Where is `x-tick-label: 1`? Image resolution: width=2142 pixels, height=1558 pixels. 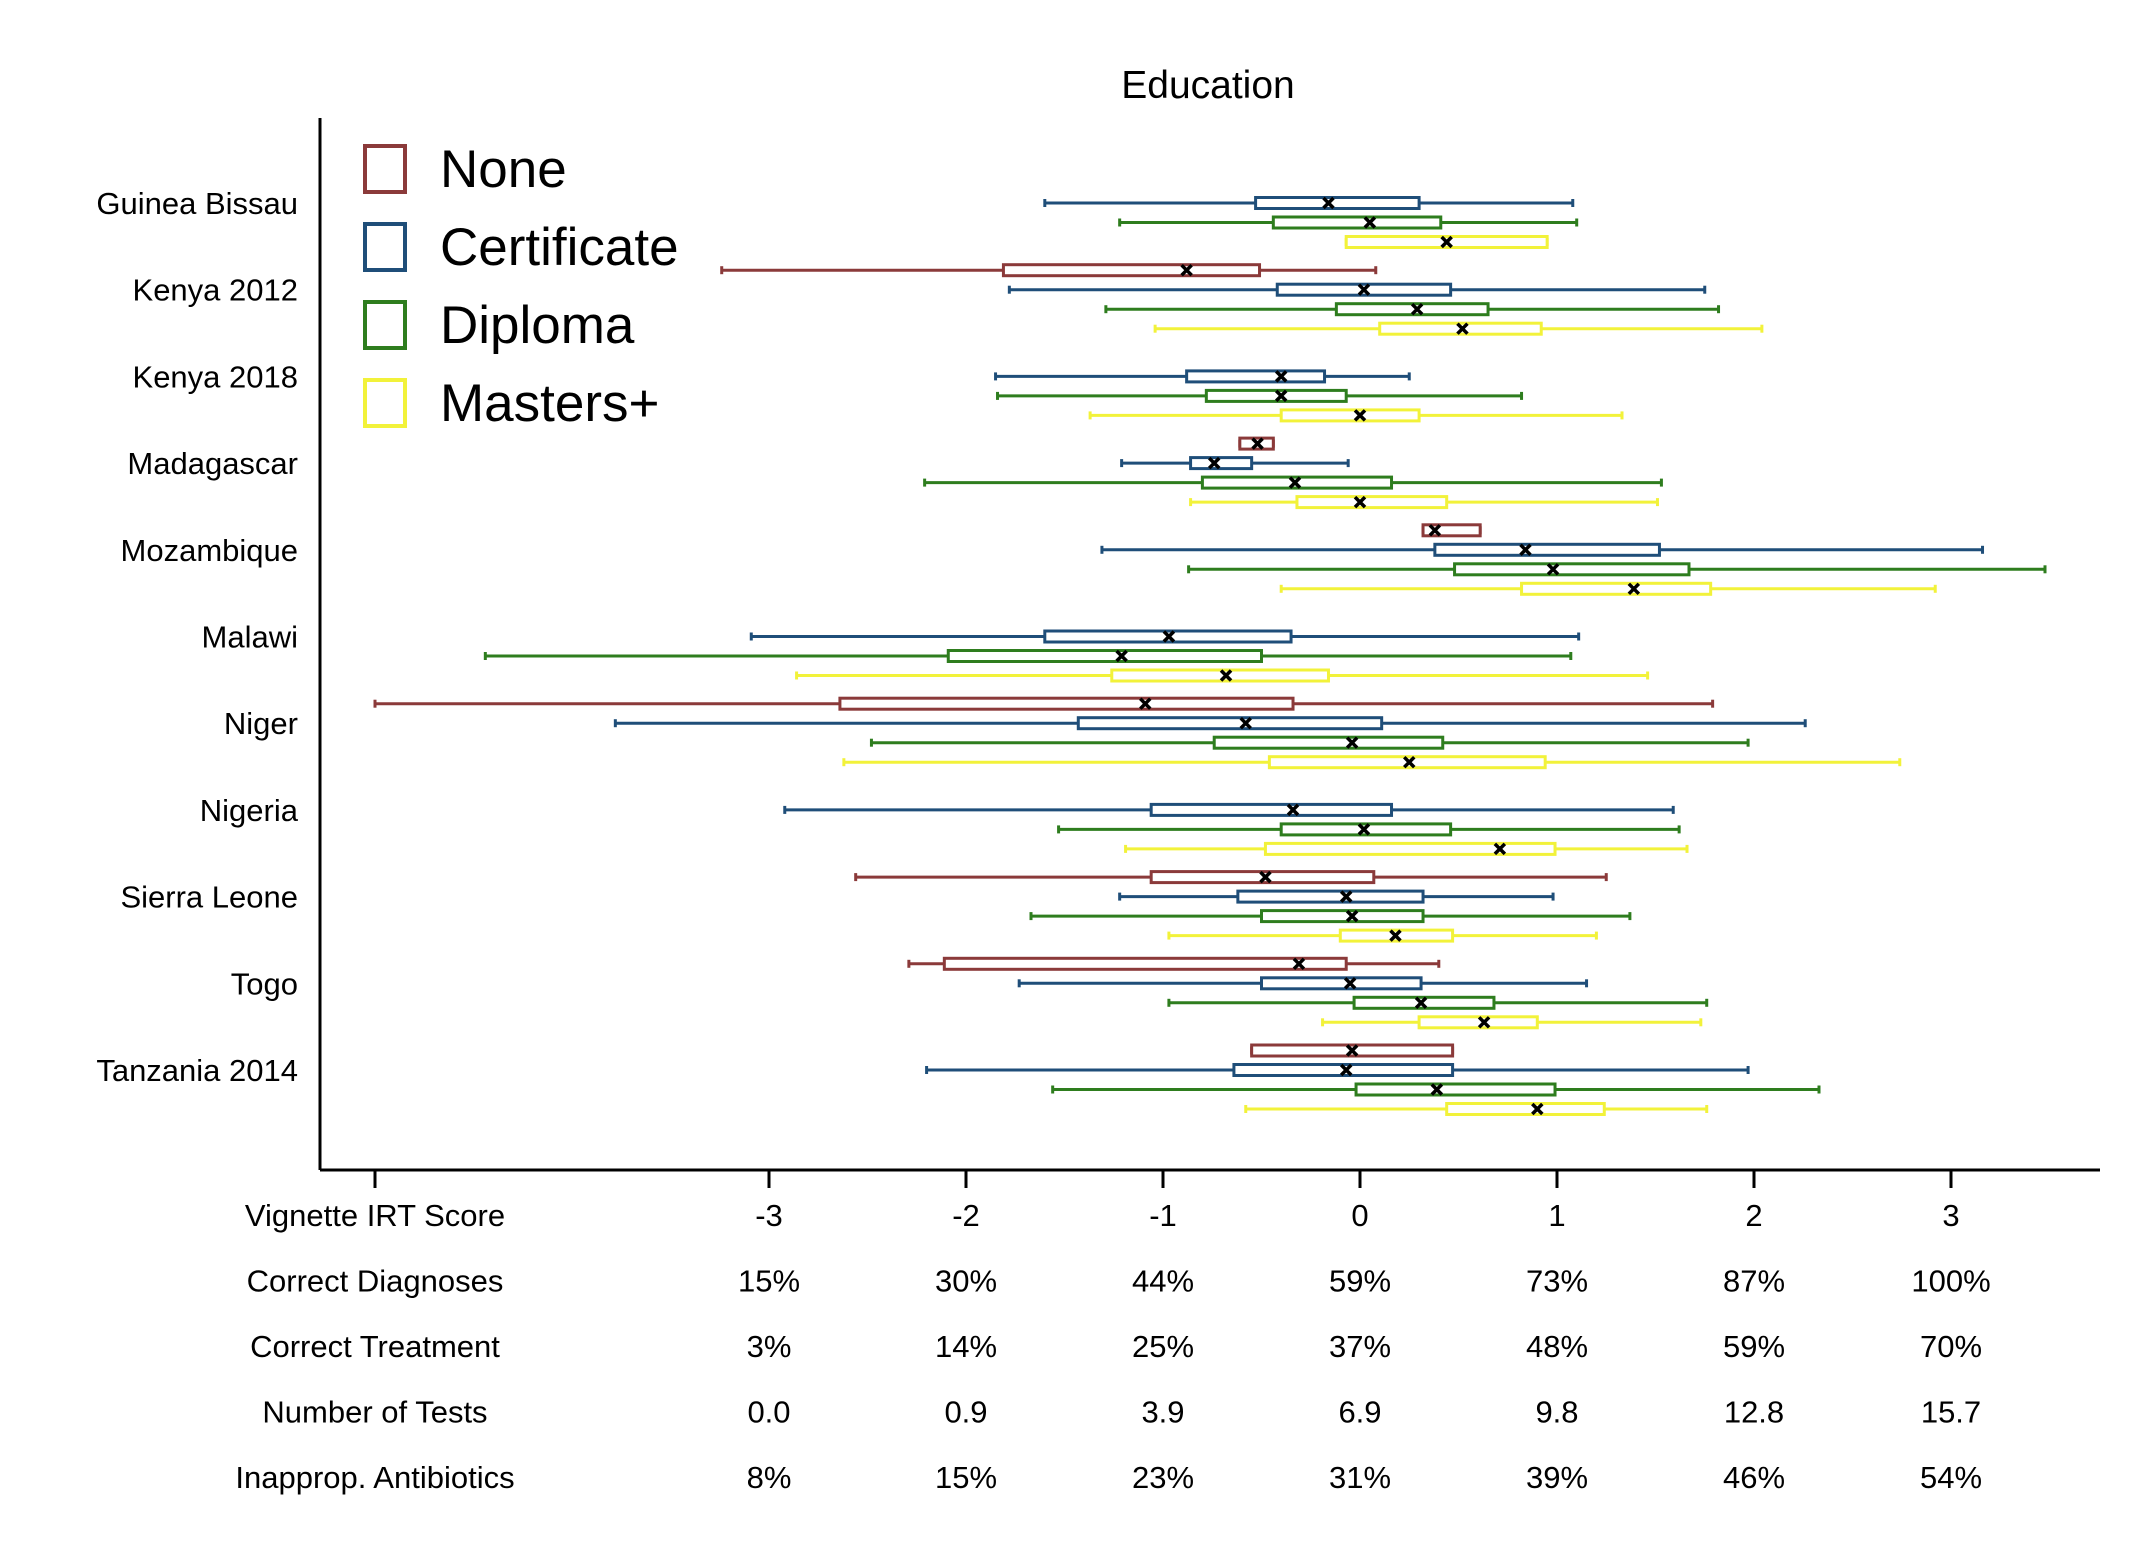 x-tick-label: 1 is located at coordinates (1556, 1215).